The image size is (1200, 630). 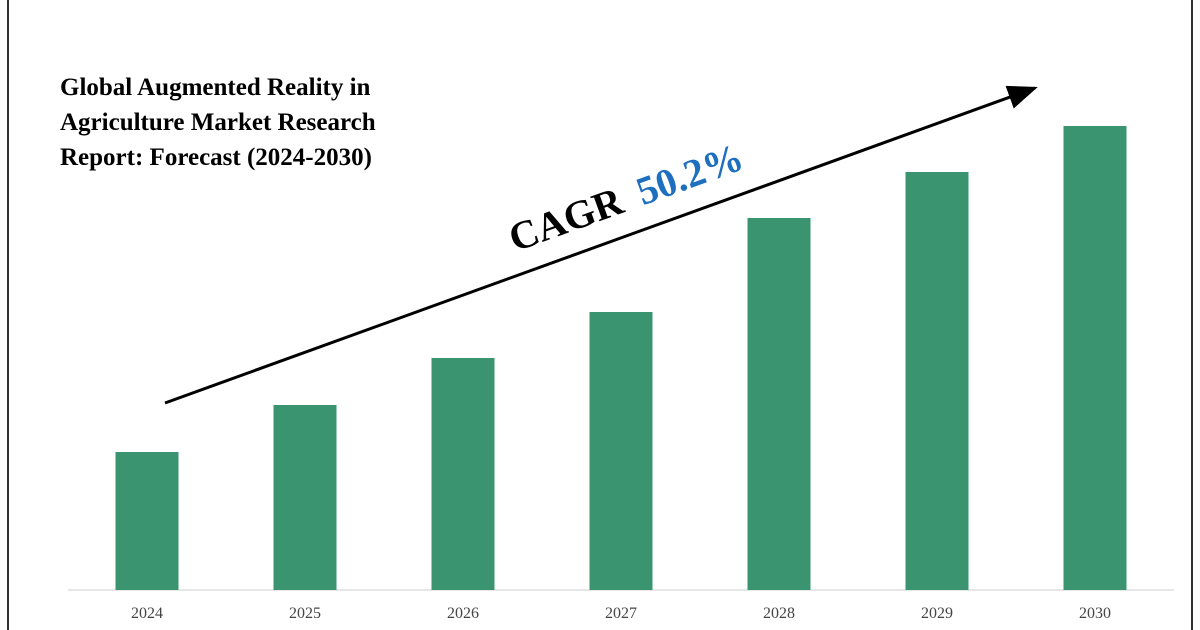 I want to click on cagr-annotation: CAGR 50.2%, so click(x=626, y=197).